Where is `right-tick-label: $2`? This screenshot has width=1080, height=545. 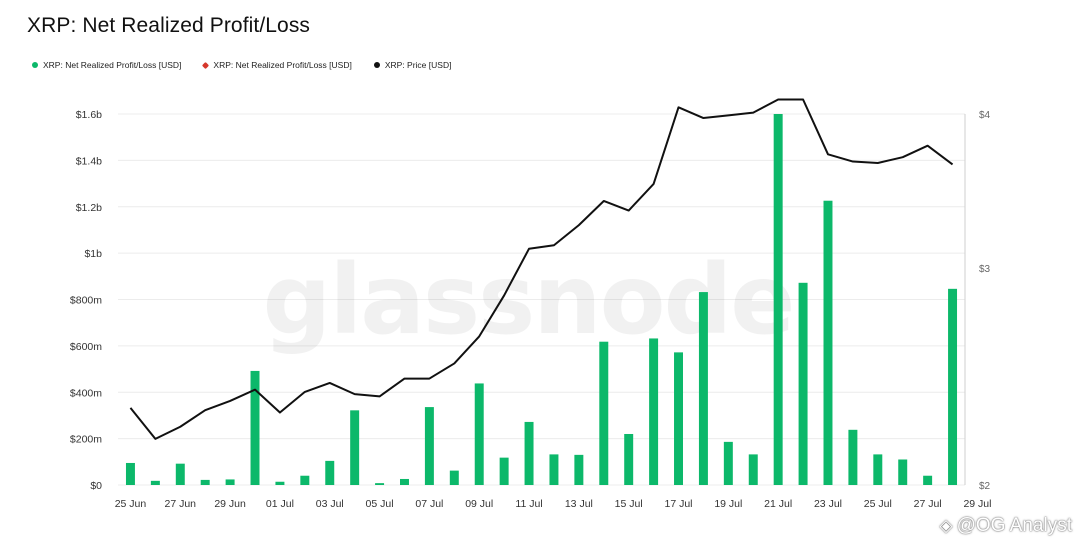 right-tick-label: $2 is located at coordinates (985, 486).